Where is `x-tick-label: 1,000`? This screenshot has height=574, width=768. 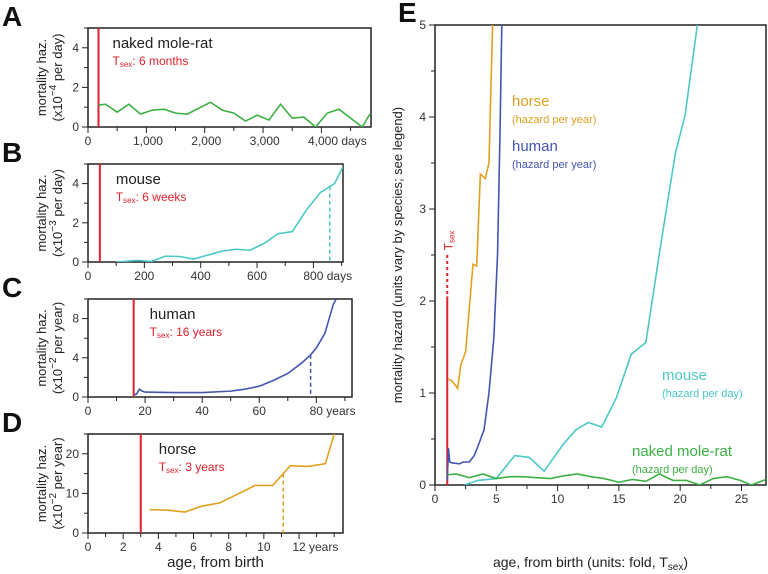
x-tick-label: 1,000 is located at coordinates (148, 141).